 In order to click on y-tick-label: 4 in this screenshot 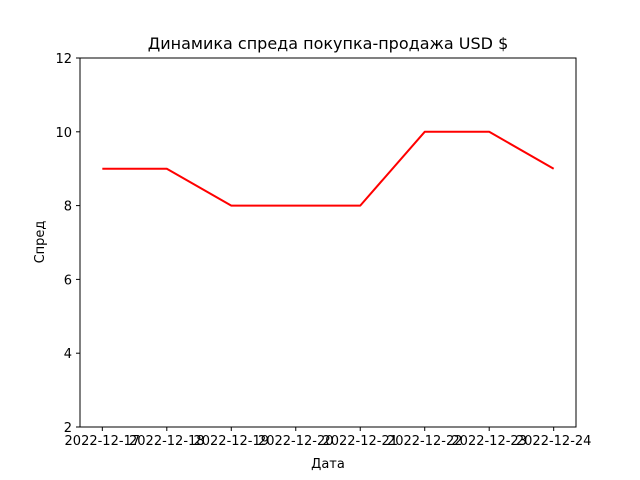, I will do `click(68, 354)`.